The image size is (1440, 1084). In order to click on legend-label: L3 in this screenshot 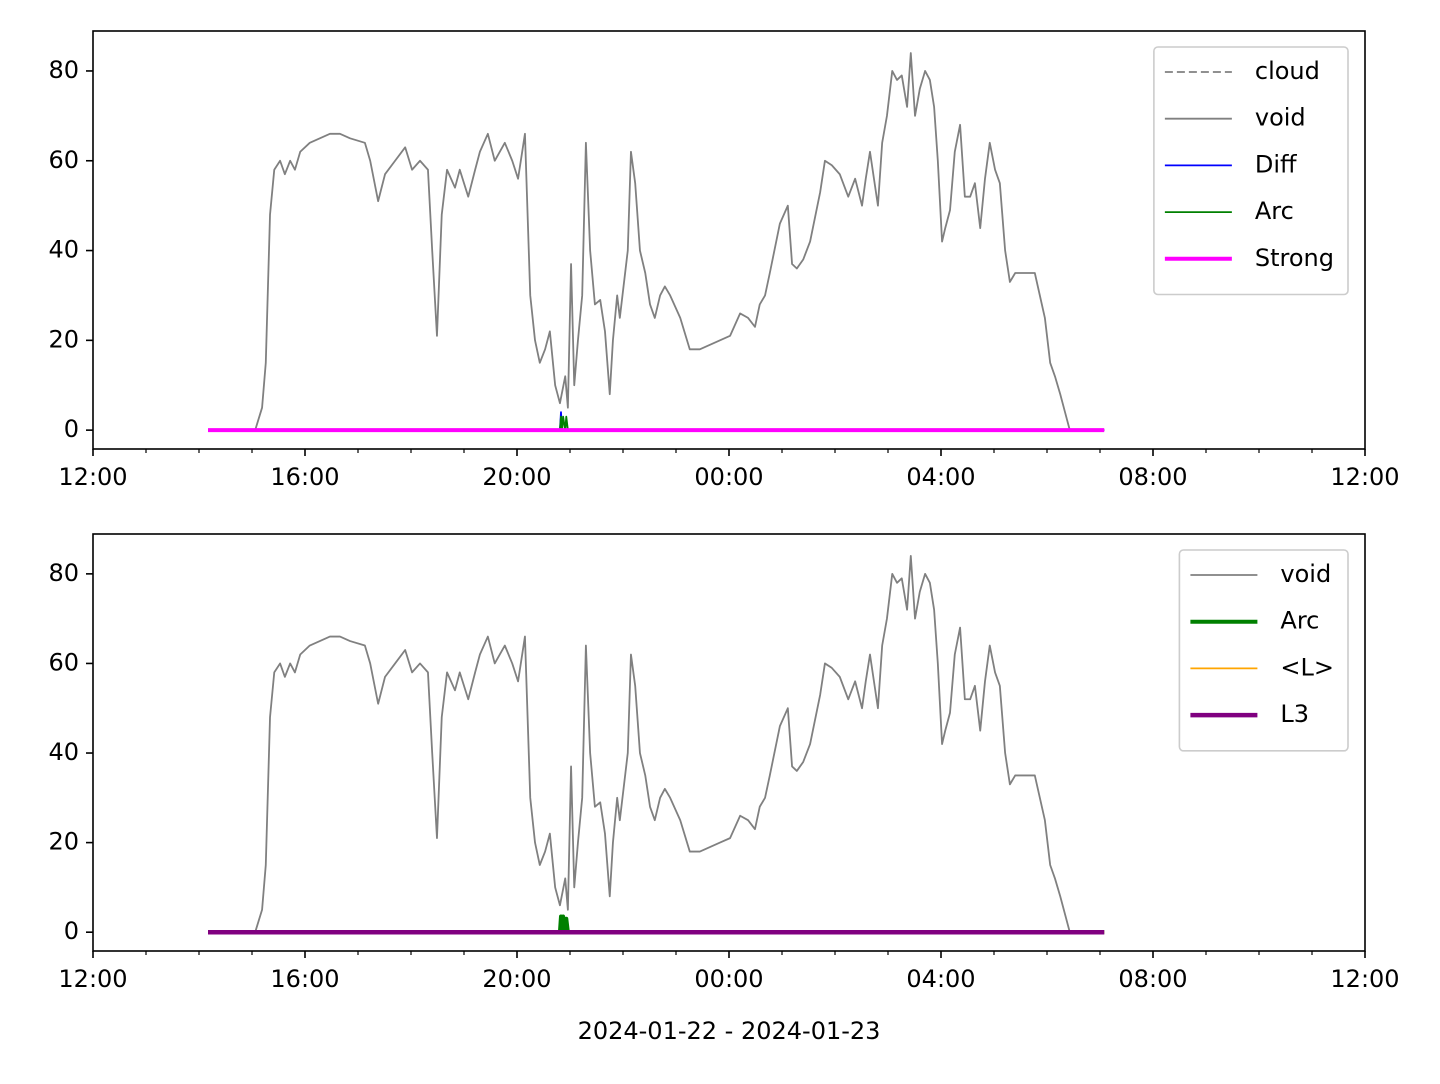, I will do `click(1294, 714)`.